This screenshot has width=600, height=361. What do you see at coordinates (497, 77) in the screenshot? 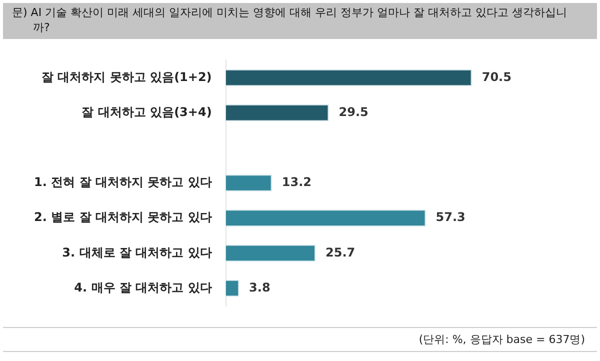
I see `data-label: 70.5` at bounding box center [497, 77].